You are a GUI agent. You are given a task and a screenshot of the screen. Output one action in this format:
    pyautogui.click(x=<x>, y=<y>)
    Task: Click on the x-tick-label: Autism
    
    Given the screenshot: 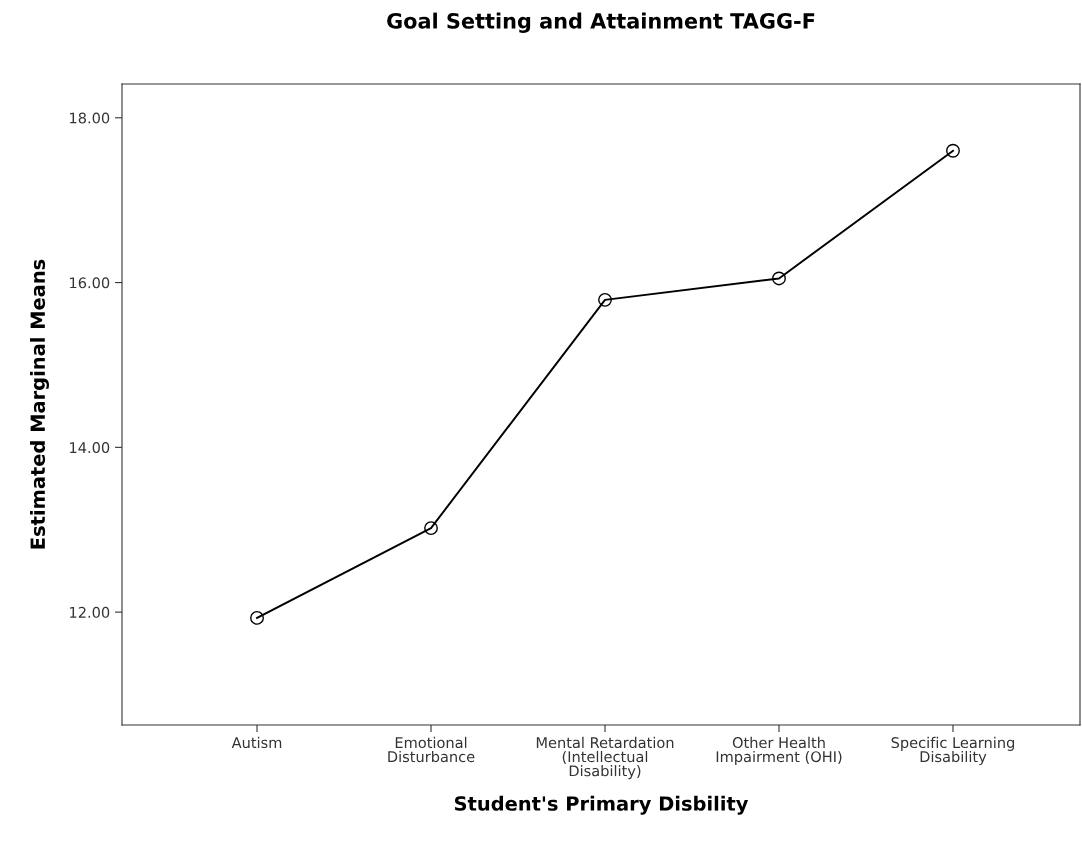 What is the action you would take?
    pyautogui.click(x=256, y=742)
    